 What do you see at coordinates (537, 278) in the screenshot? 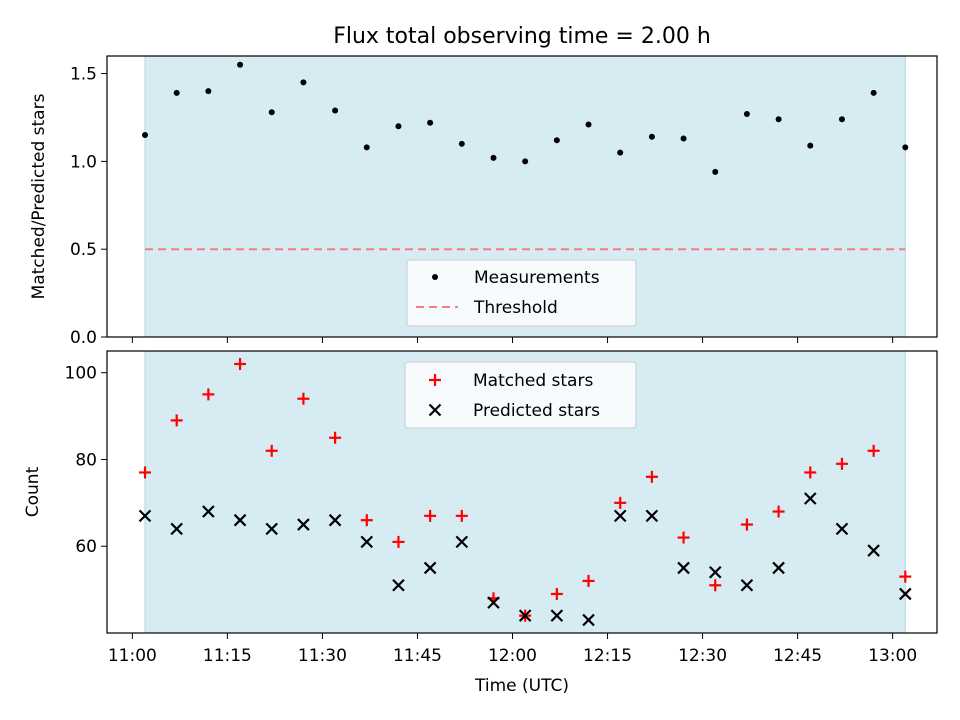
I see `legend-measurements-label: Measurements` at bounding box center [537, 278].